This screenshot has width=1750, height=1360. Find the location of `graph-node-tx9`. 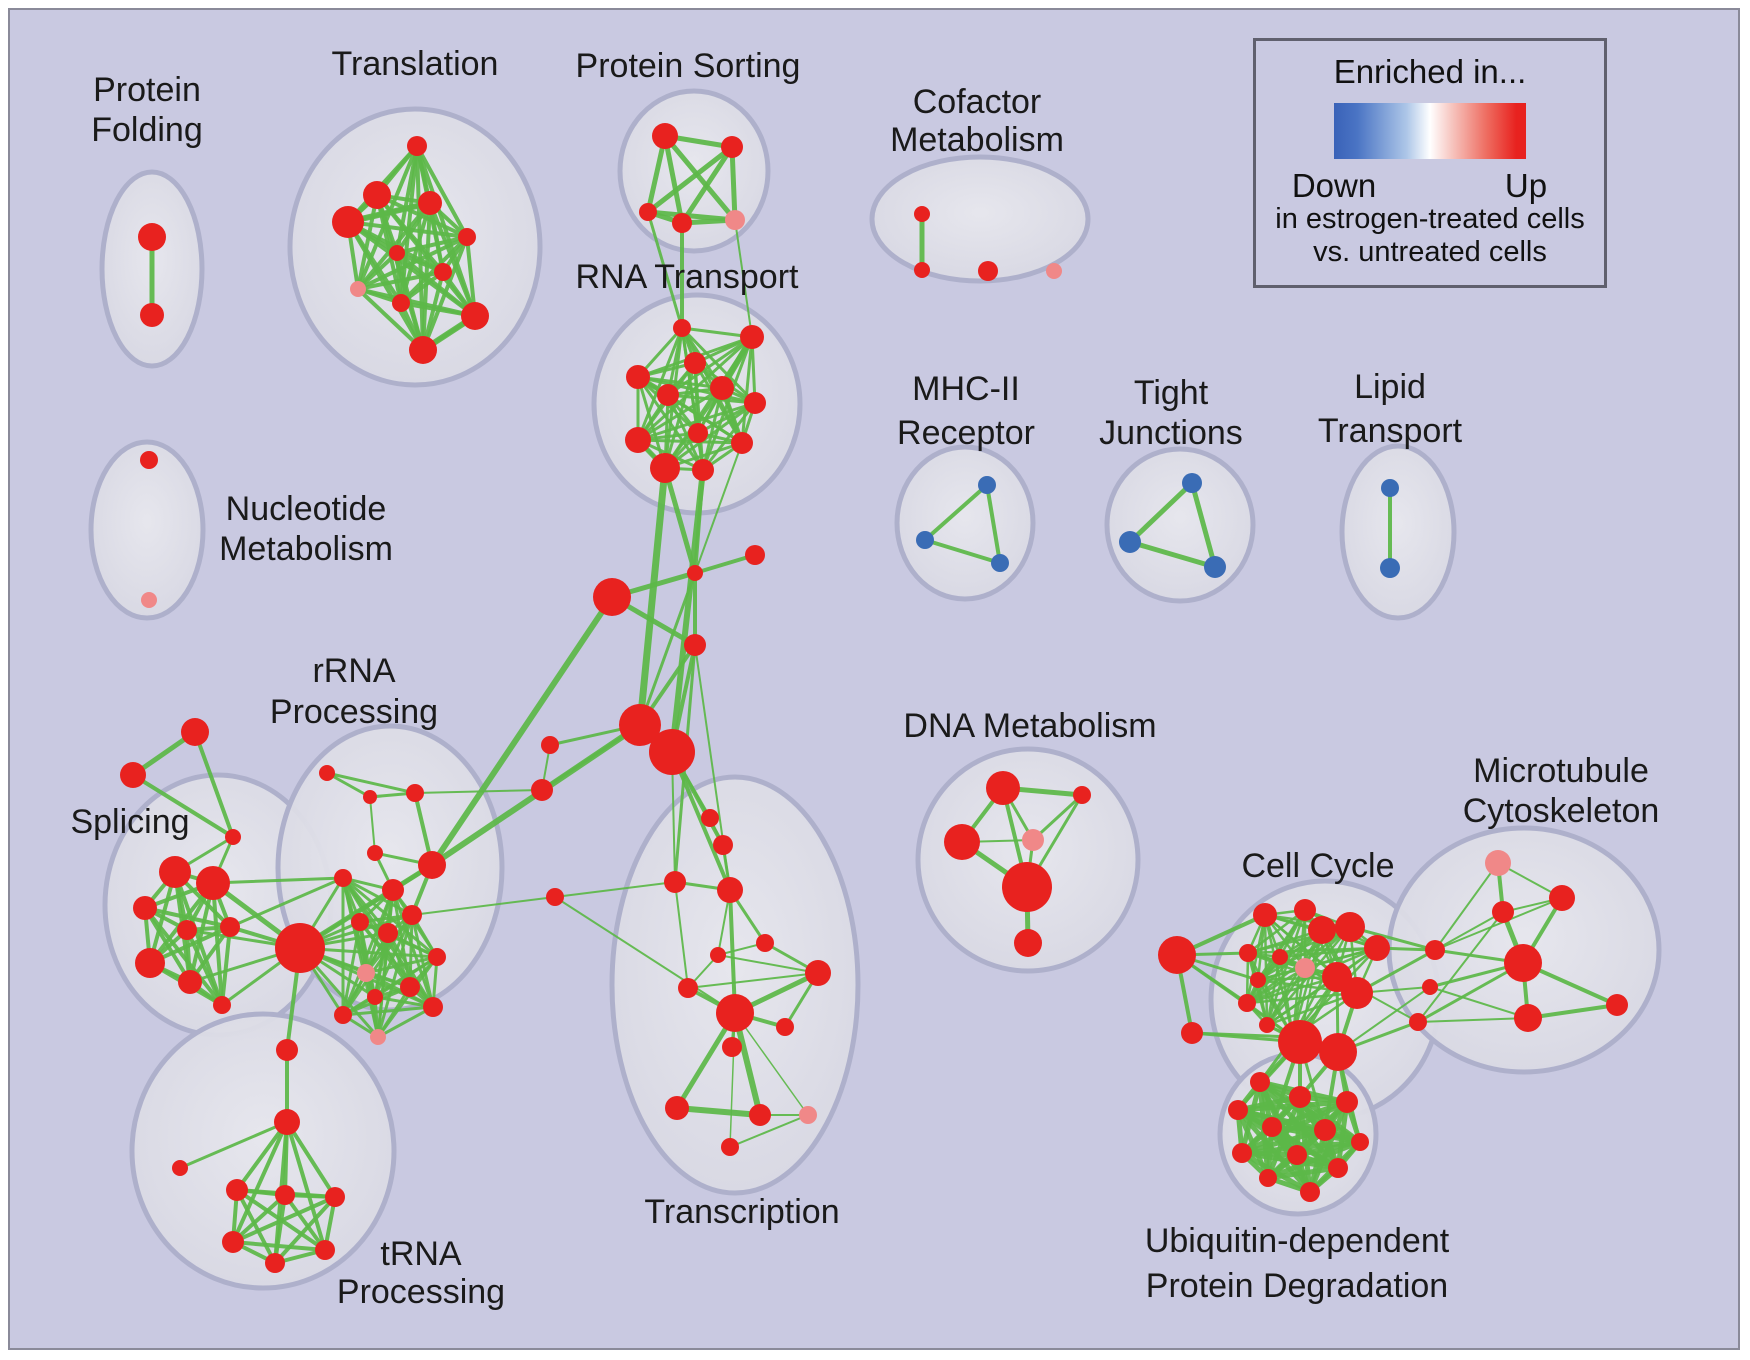

graph-node-tx9 is located at coordinates (735, 1013).